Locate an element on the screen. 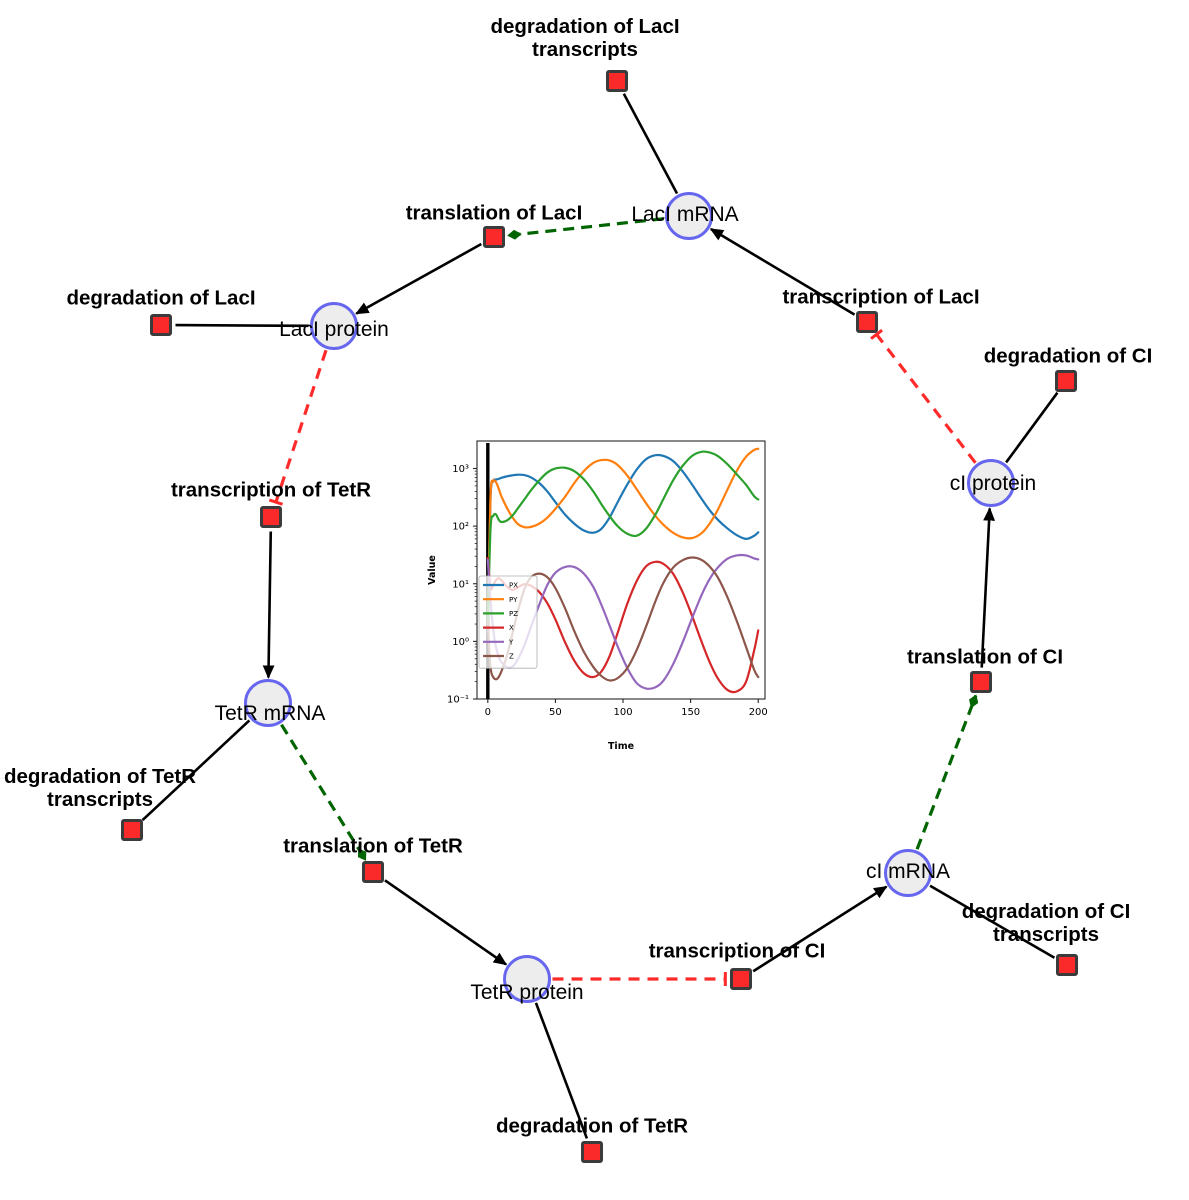 This screenshot has width=1189, height=1200. edge-e-deg-tetr-mrna is located at coordinates (196, 770).